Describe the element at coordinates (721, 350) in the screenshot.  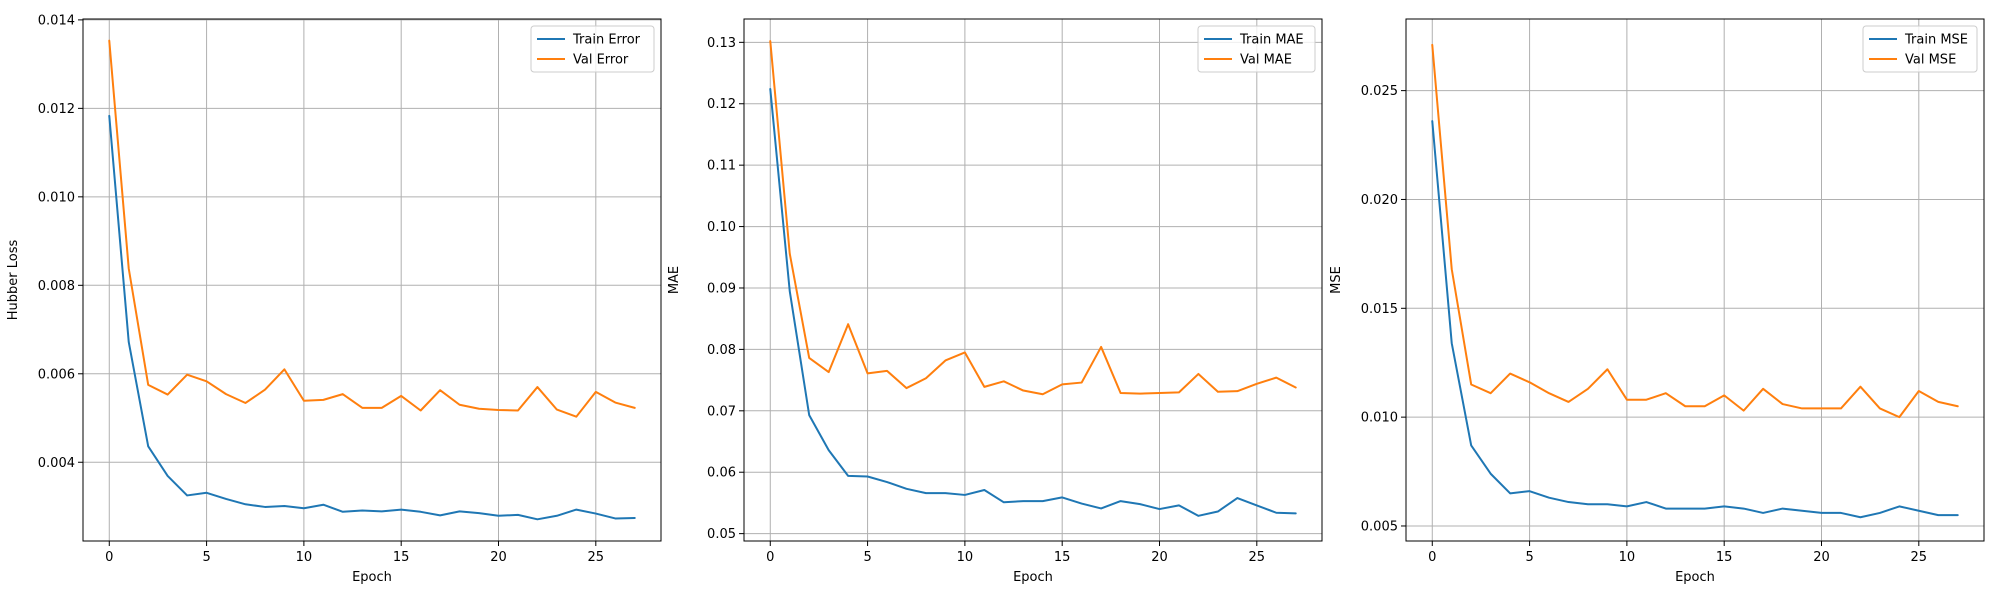
I see `panel-2-ytick-label: 0.08` at that location.